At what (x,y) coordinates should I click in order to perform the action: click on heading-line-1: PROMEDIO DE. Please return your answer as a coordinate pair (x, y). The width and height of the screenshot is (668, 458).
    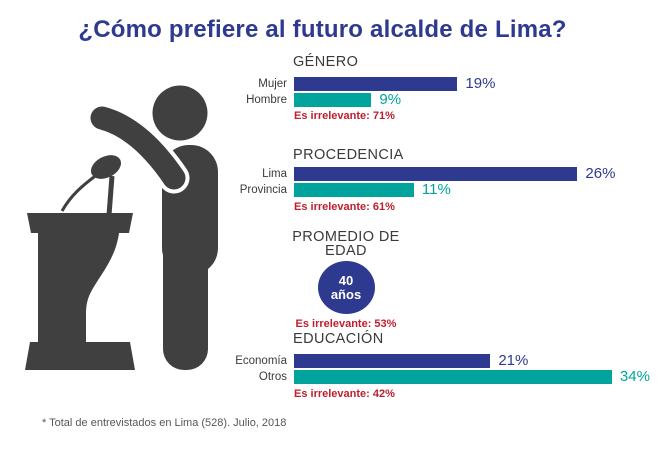
    Looking at the image, I should click on (346, 237).